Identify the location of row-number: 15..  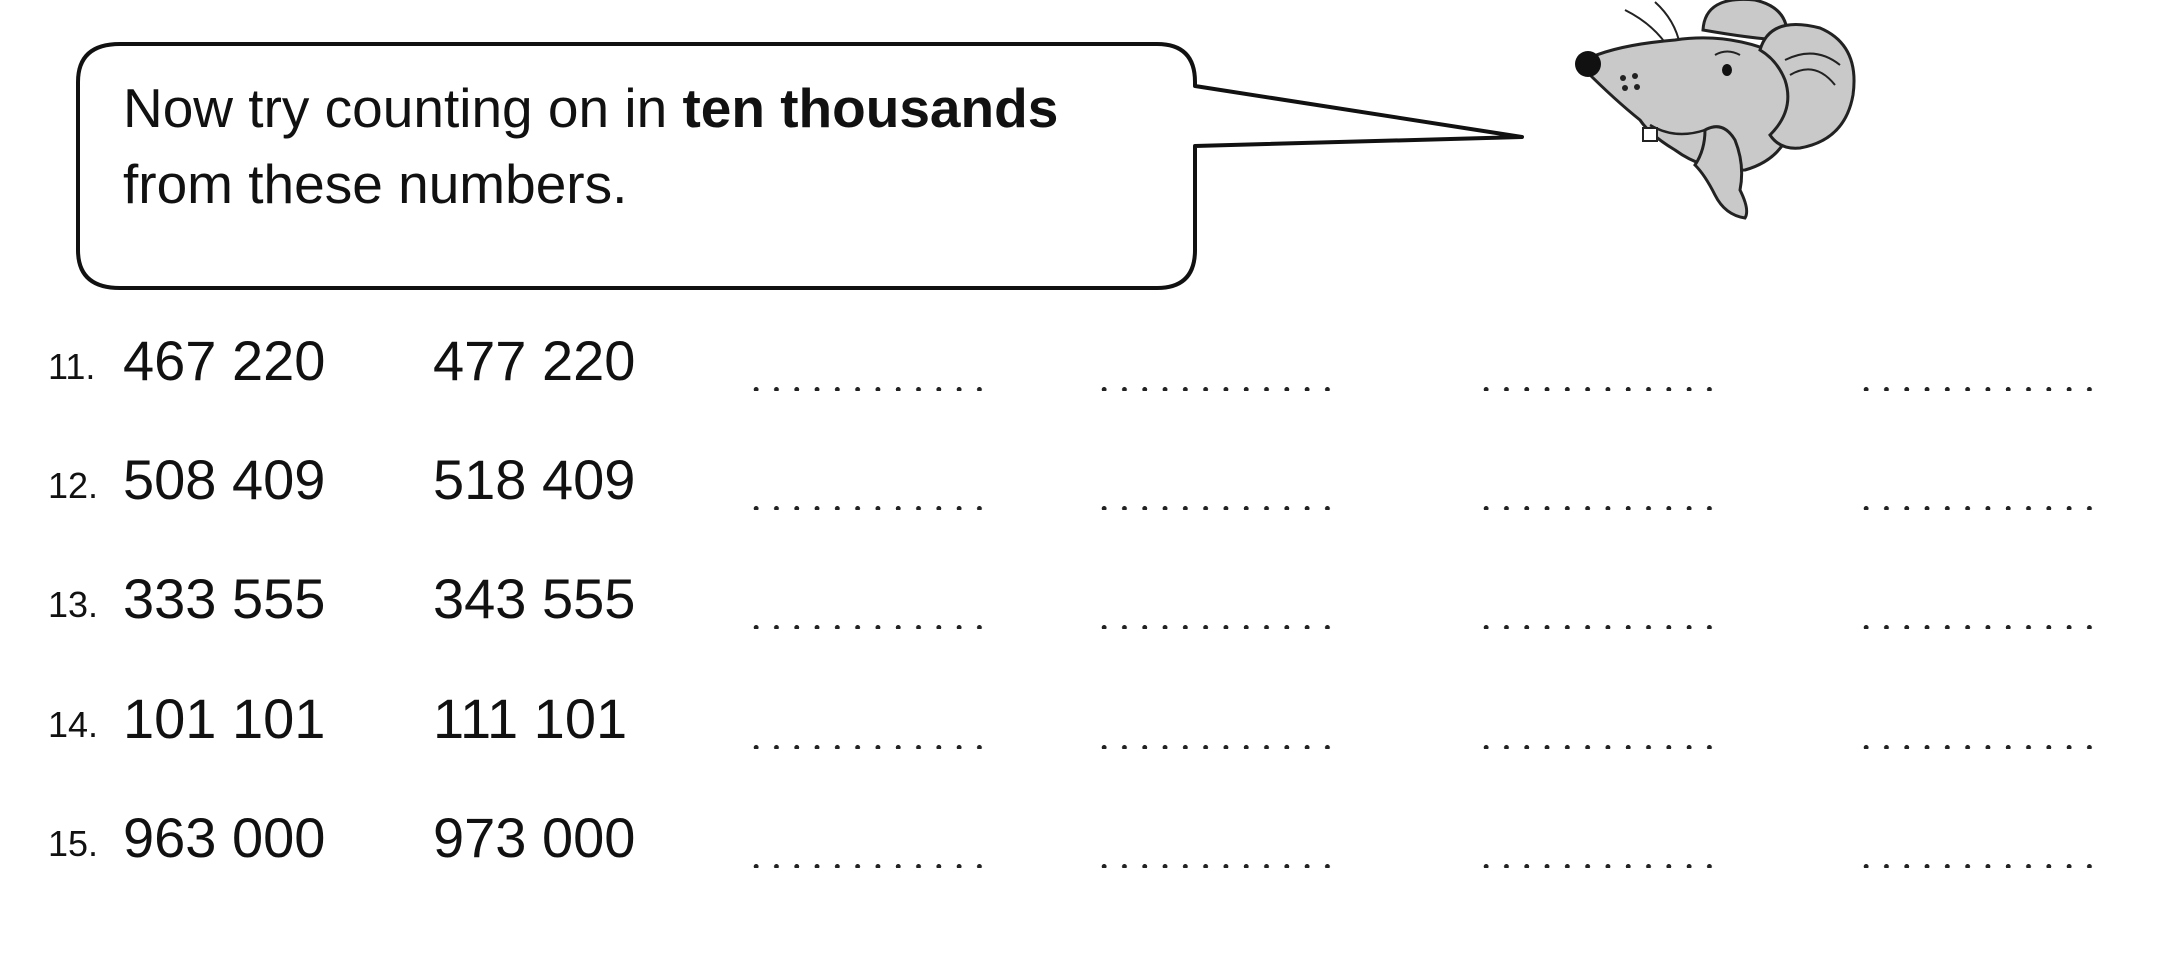
(73, 843).